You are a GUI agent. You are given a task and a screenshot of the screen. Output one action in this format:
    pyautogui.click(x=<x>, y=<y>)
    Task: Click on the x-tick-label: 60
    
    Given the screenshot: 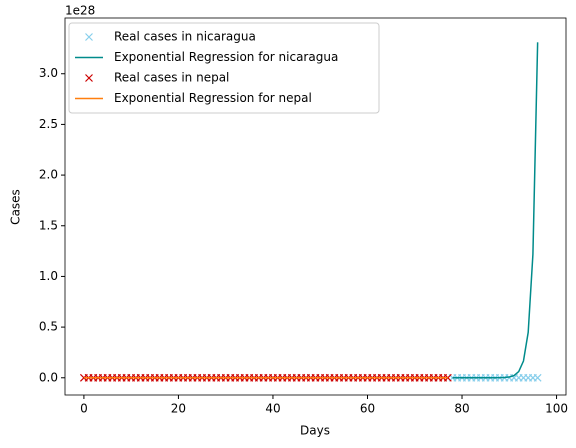 What is the action you would take?
    pyautogui.click(x=367, y=409)
    